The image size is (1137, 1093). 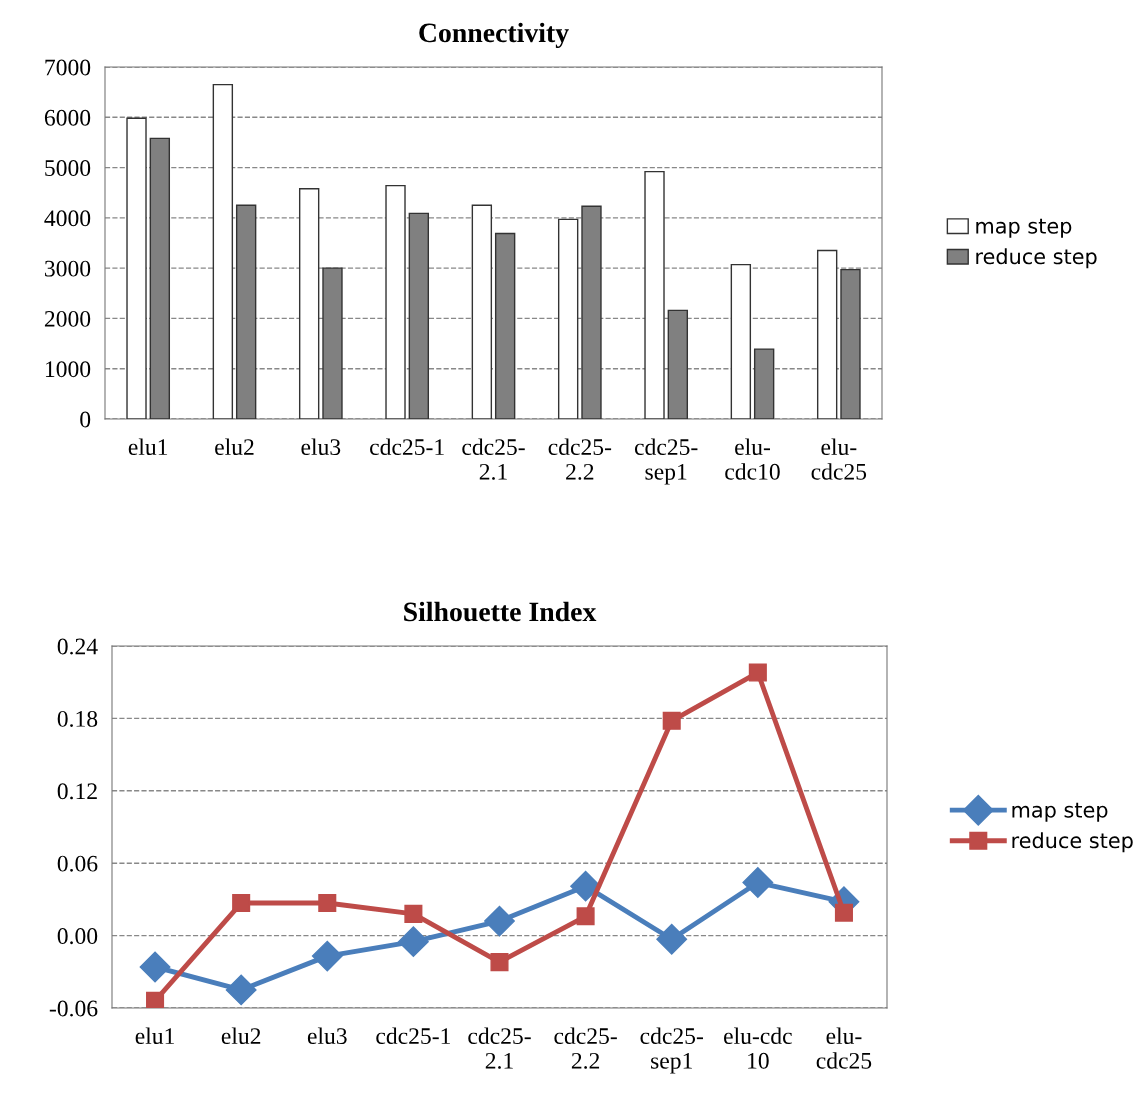 What do you see at coordinates (68, 168) in the screenshot?
I see `y-tick-label: 5000` at bounding box center [68, 168].